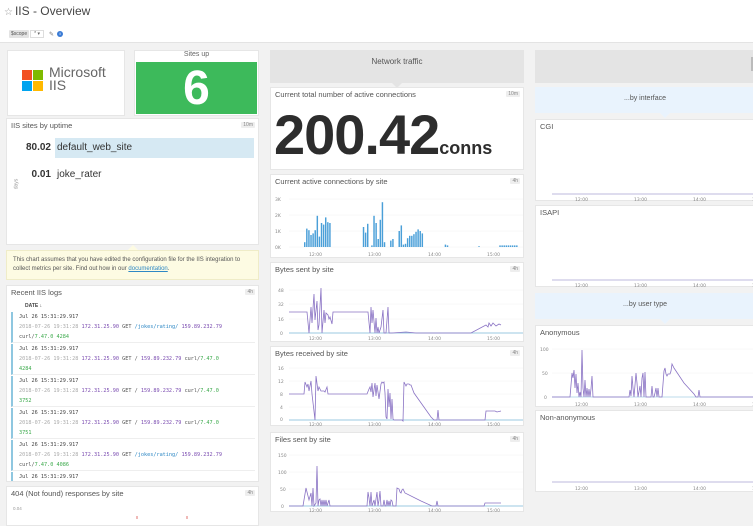  Describe the element at coordinates (66, 83) in the screenshot. I see `microsoft-iis-logo: Microsoft IIS` at that location.